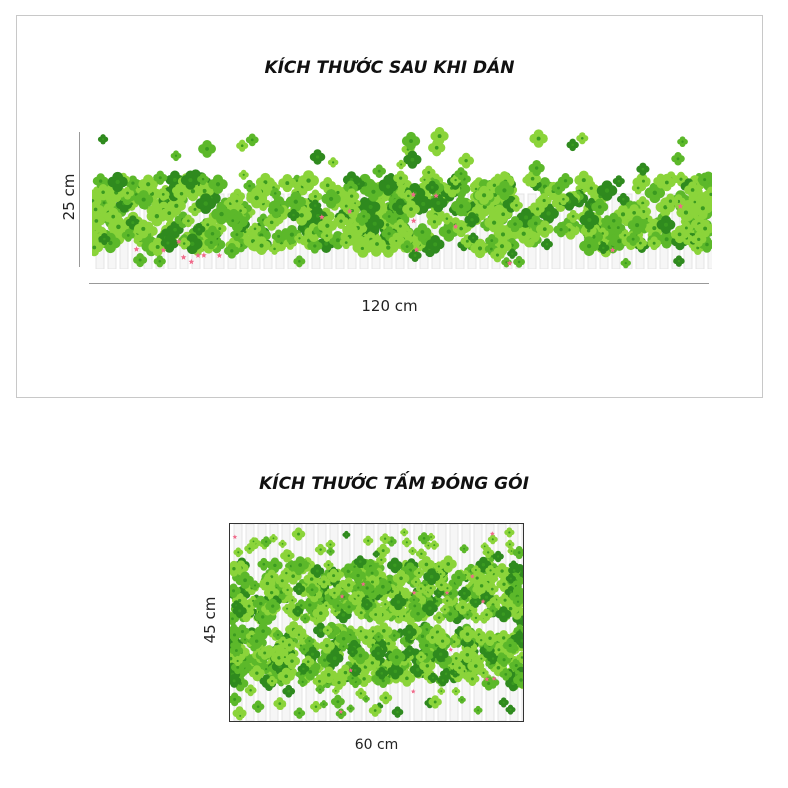  I want to click on after-install-width-label: 120 cm, so click(389, 306).